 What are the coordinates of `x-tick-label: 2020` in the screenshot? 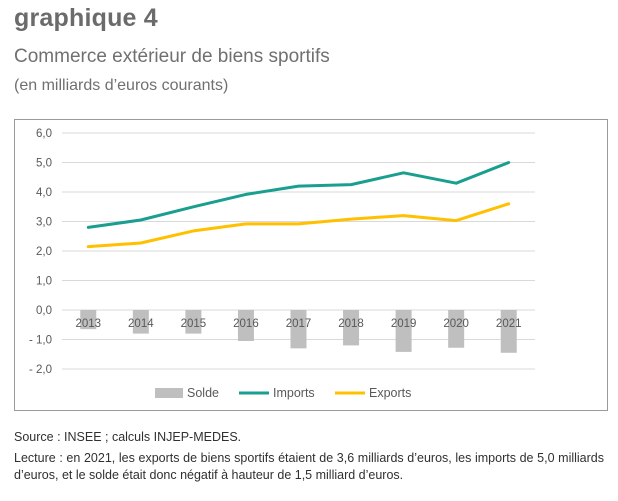 It's located at (456, 324).